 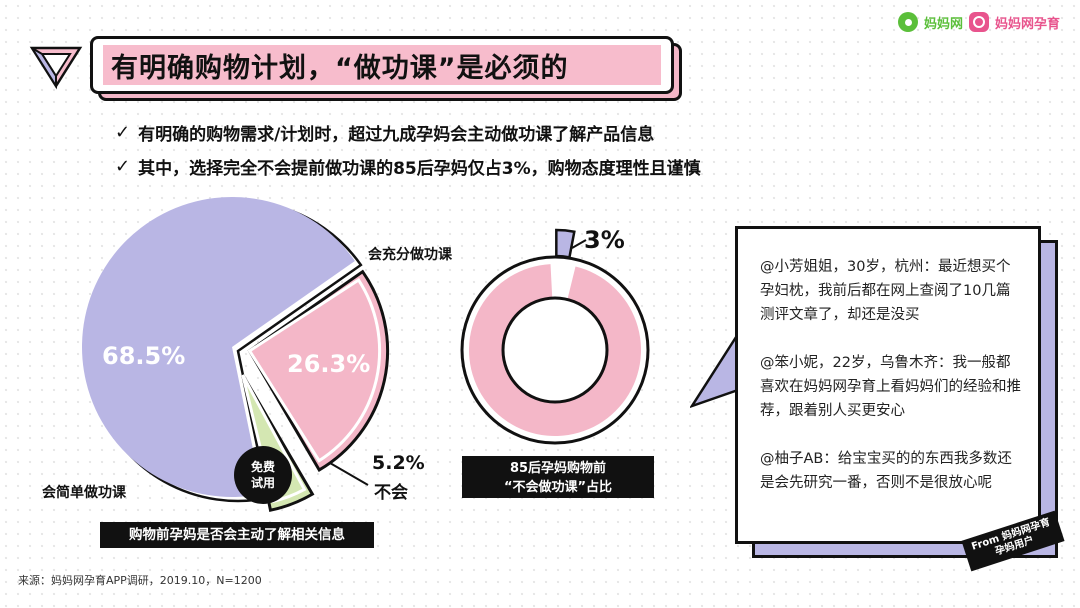 I want to click on pie-value-label-none: 5.2%, so click(x=398, y=463).